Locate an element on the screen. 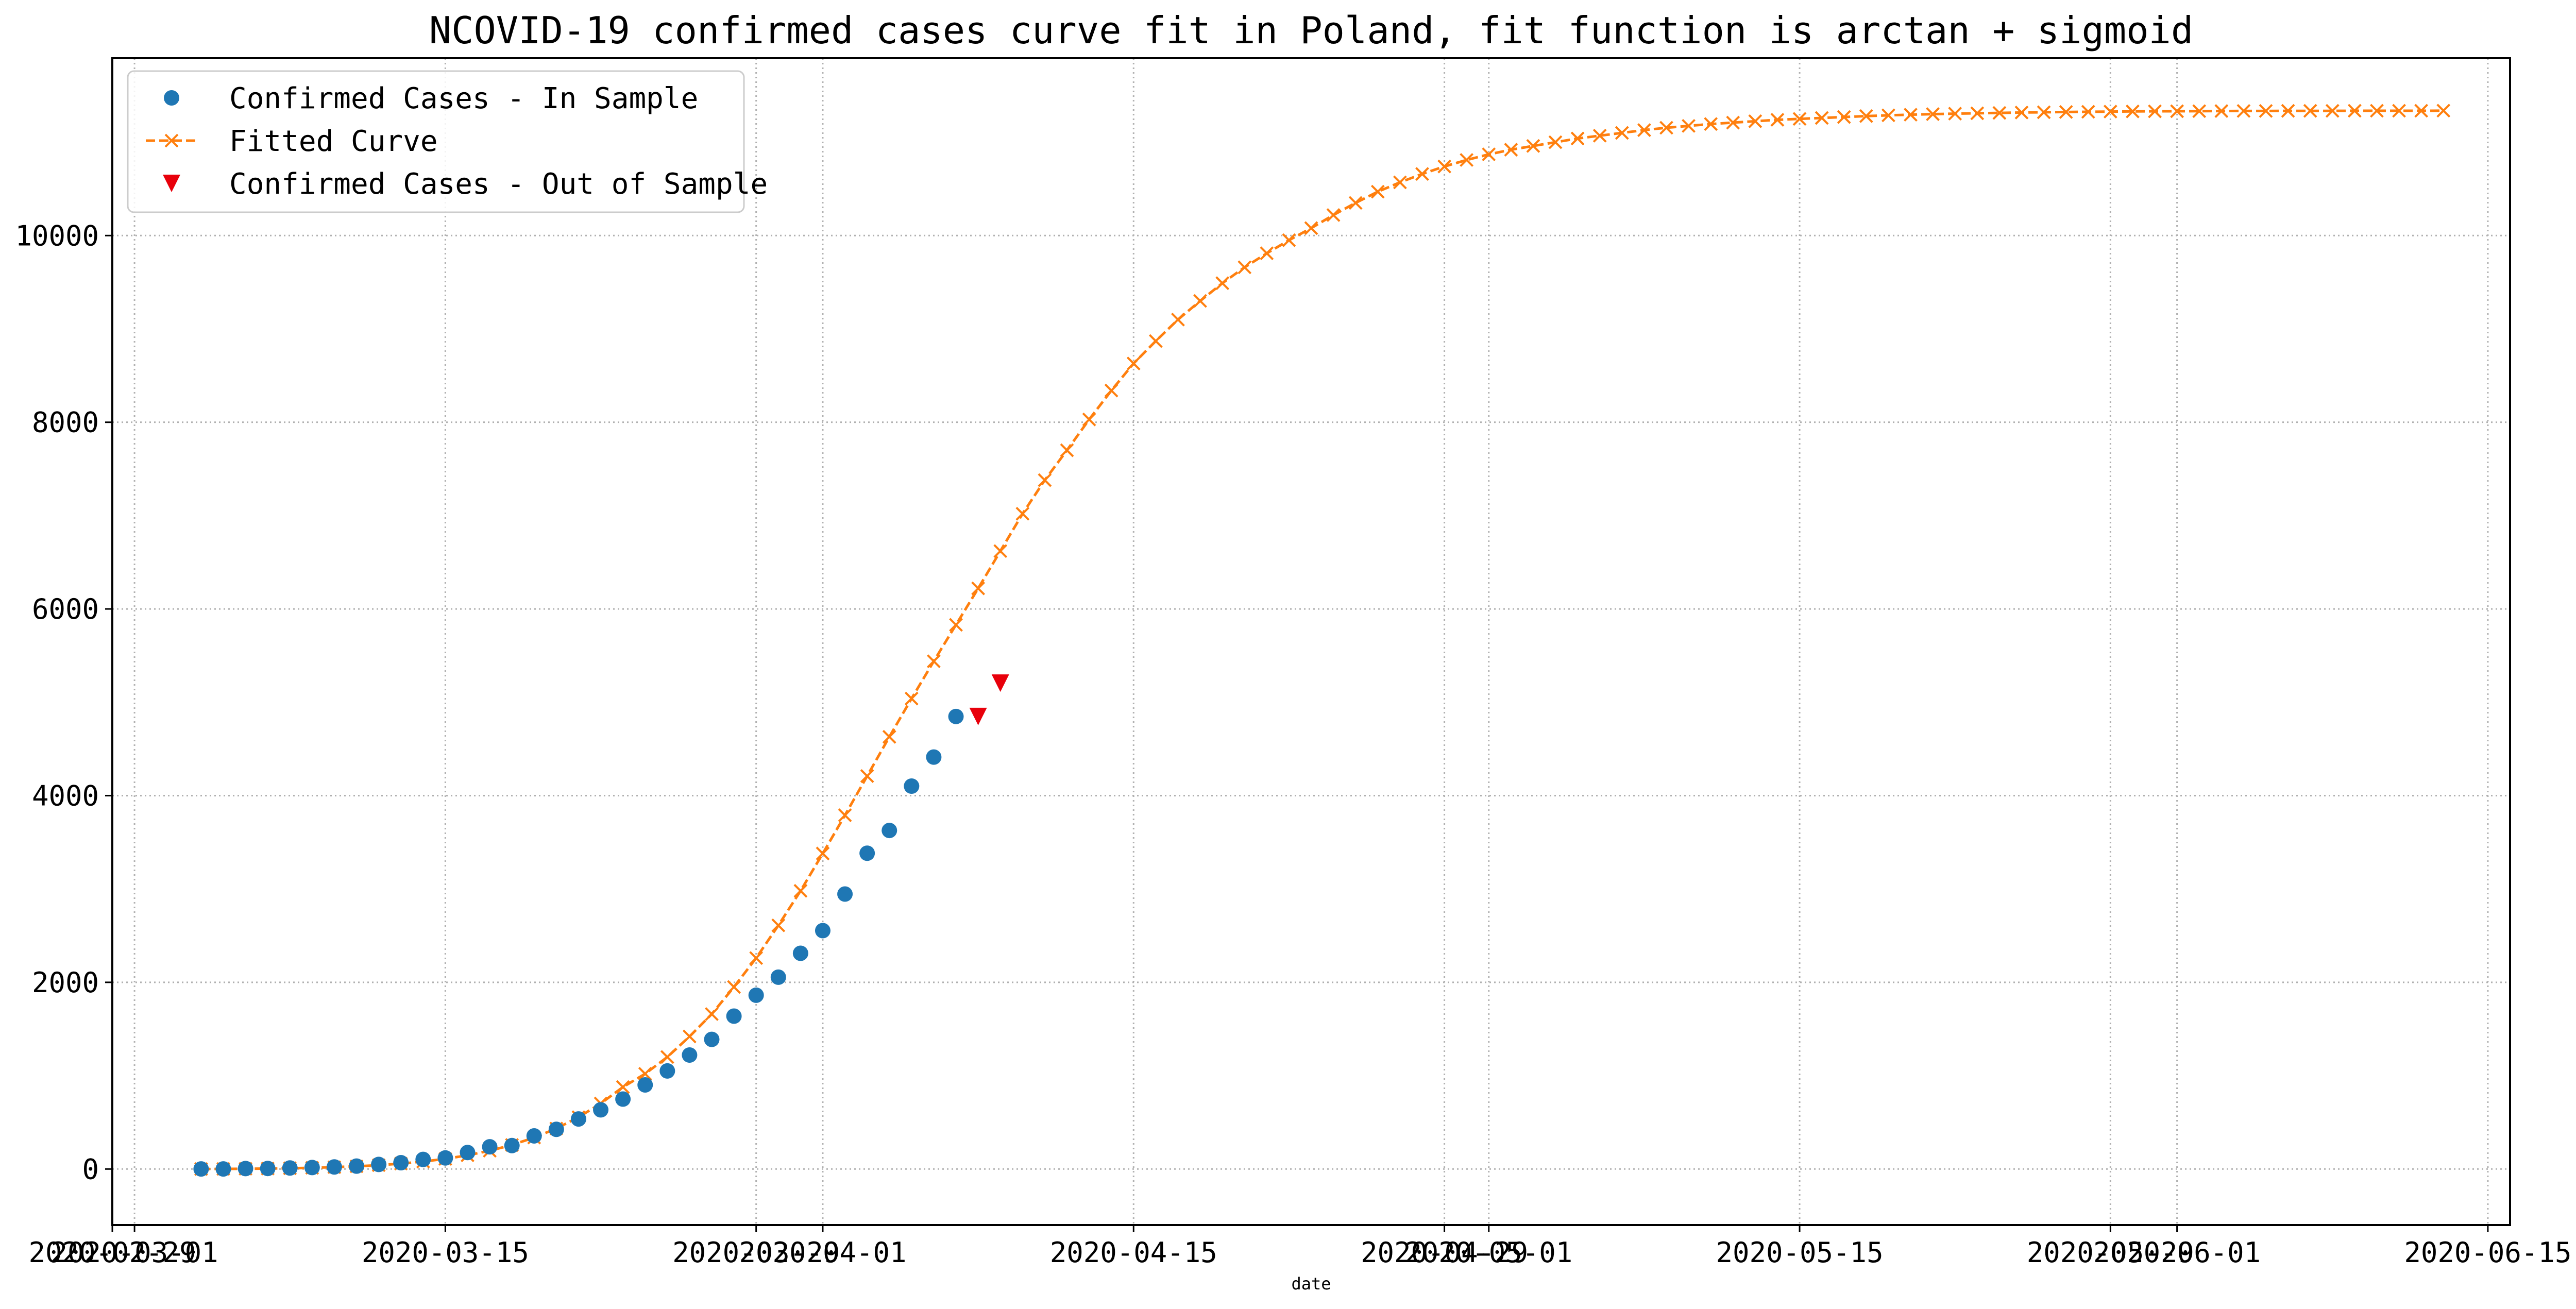 The image size is (2576, 1309). x-tick-label: 2020-04-15 is located at coordinates (1133, 1252).